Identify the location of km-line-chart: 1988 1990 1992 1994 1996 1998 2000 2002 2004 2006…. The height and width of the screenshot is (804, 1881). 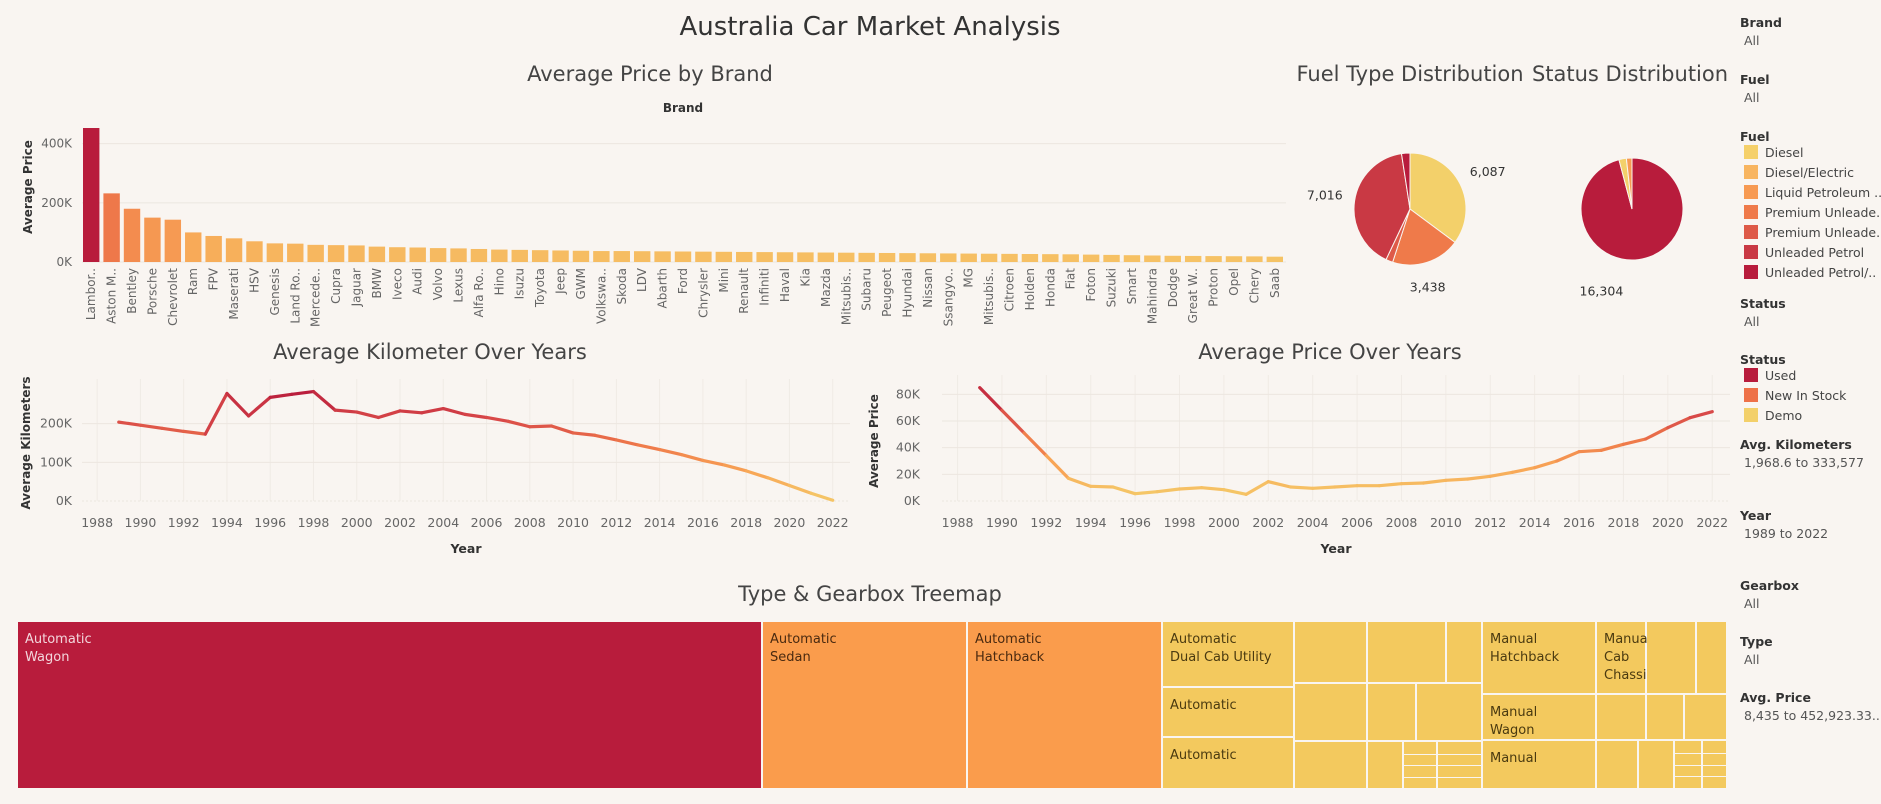
(430, 465).